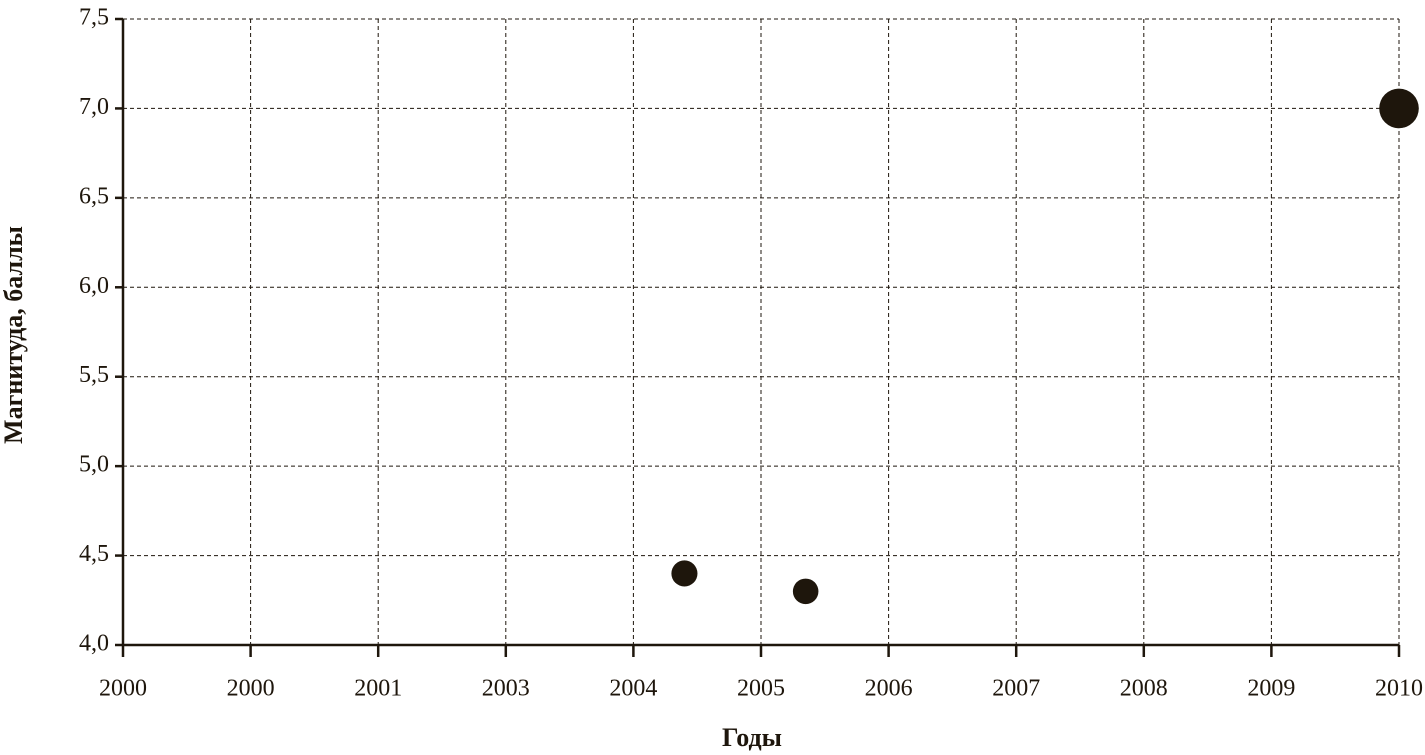  What do you see at coordinates (94, 18) in the screenshot?
I see `y-tick-label: 7,5` at bounding box center [94, 18].